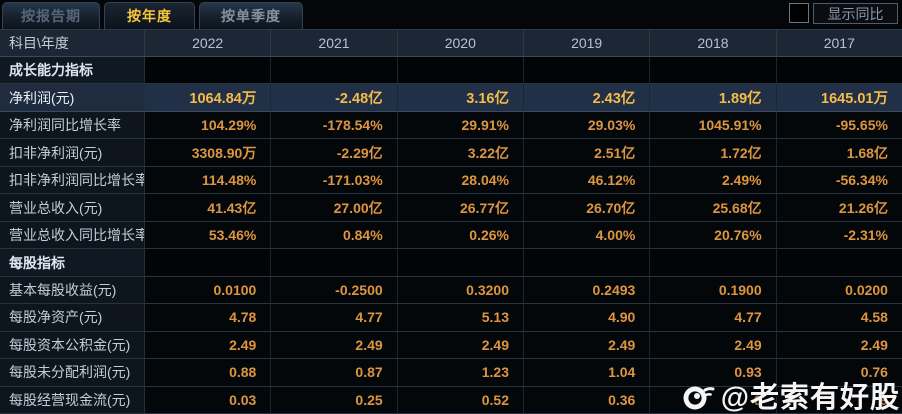 Image resolution: width=902 pixels, height=414 pixels. What do you see at coordinates (208, 400) in the screenshot?
I see `value-cell-2022: 0.03` at bounding box center [208, 400].